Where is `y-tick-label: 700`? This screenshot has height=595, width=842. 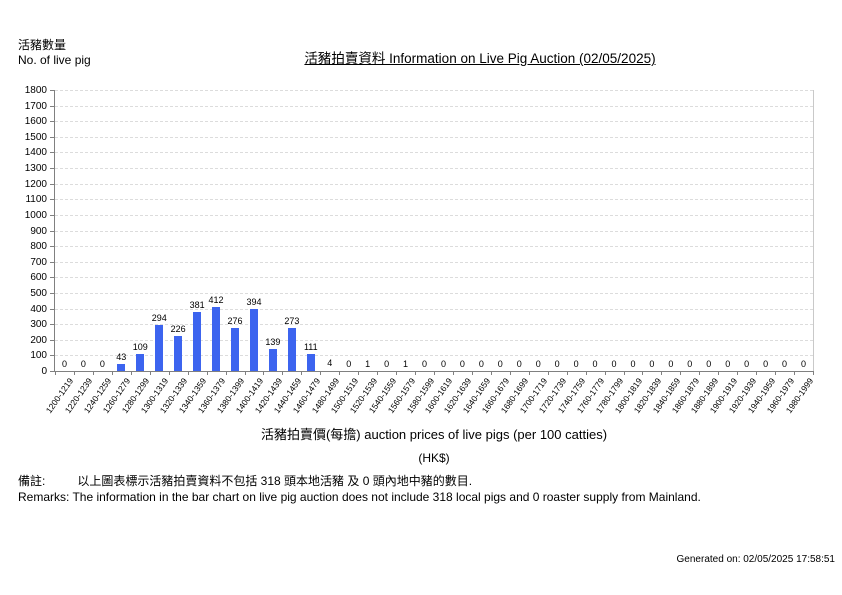
y-tick-label: 700 is located at coordinates (38, 262).